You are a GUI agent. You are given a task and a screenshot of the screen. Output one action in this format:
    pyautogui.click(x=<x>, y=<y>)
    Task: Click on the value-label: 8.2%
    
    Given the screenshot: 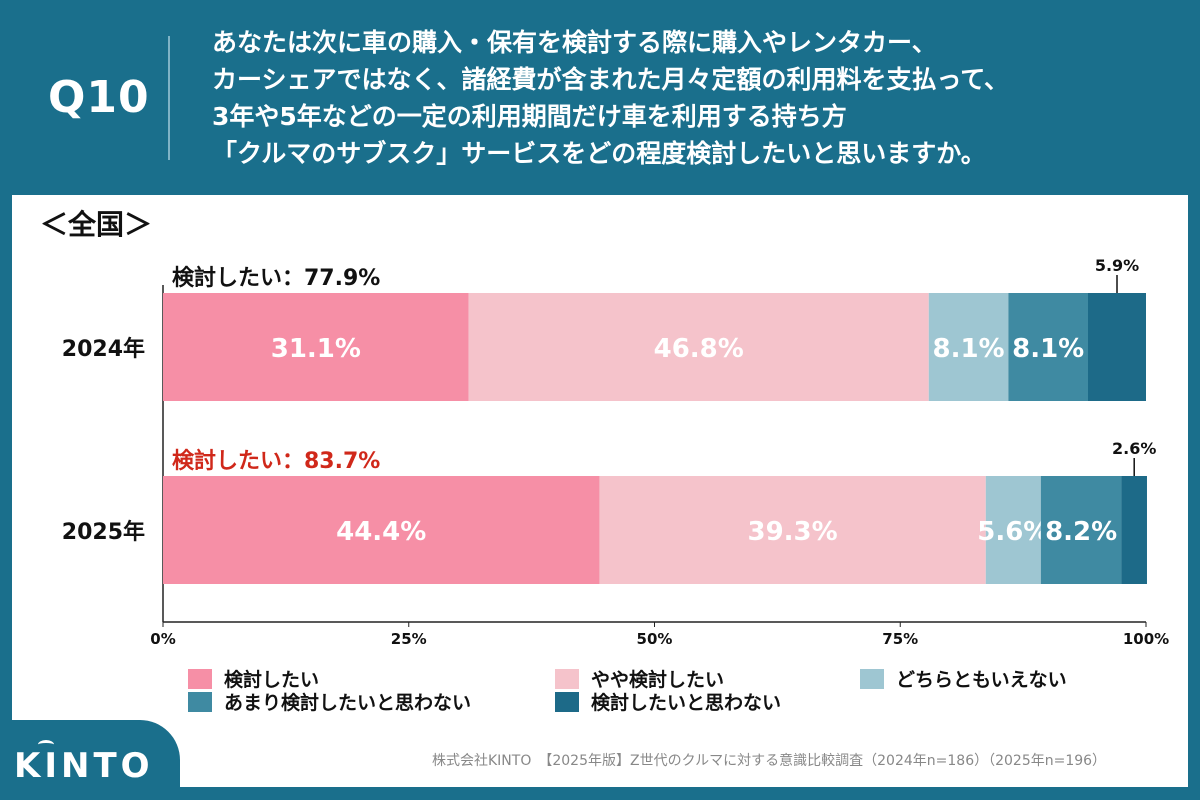 What is the action you would take?
    pyautogui.click(x=1081, y=532)
    